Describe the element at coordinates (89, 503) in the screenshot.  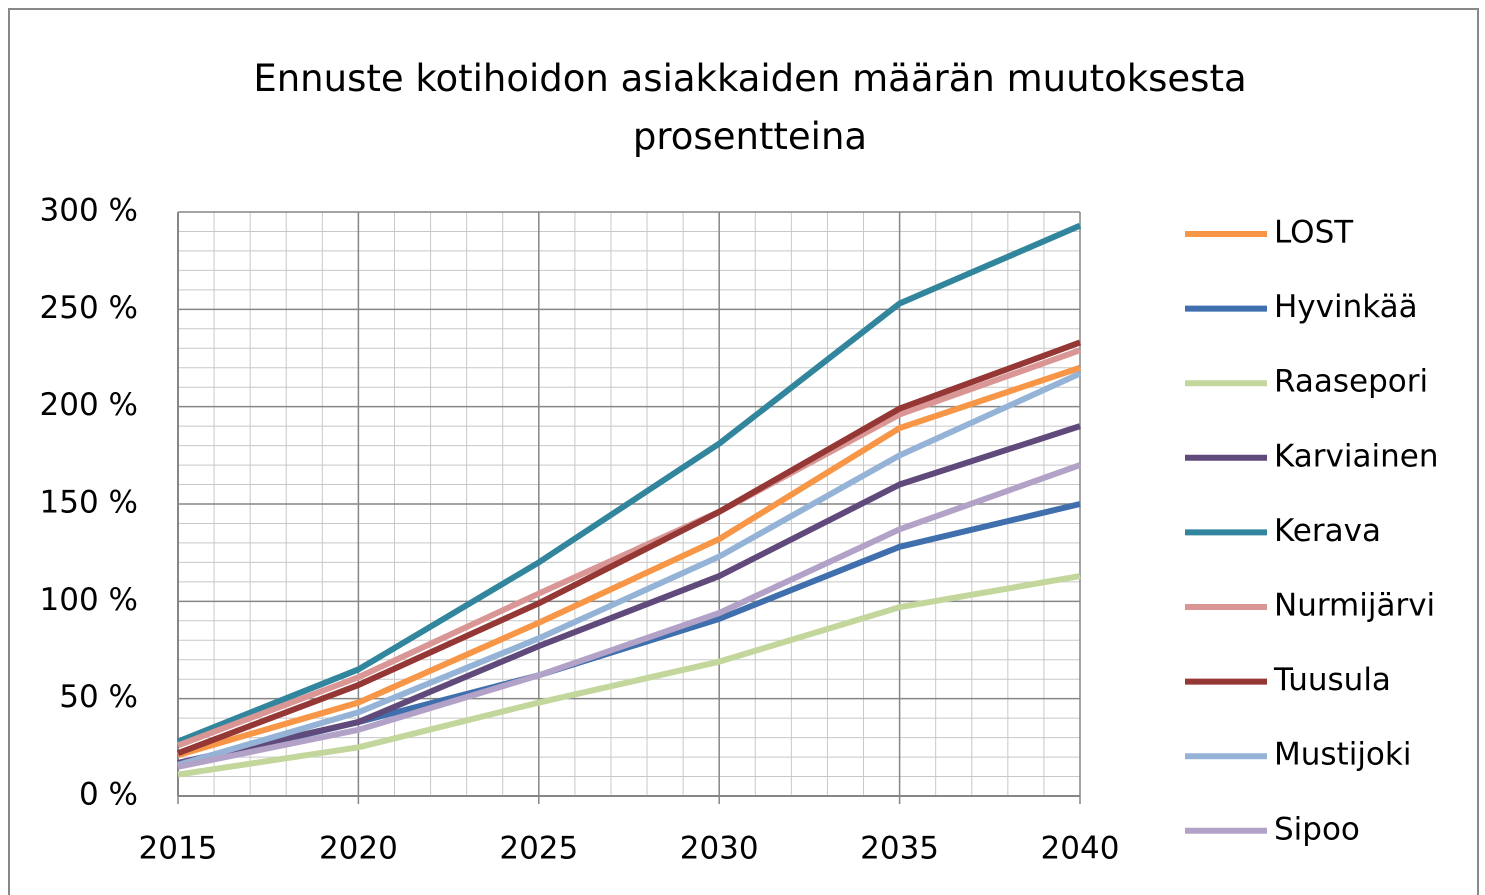
I see `y-tick-label: 150 %` at that location.